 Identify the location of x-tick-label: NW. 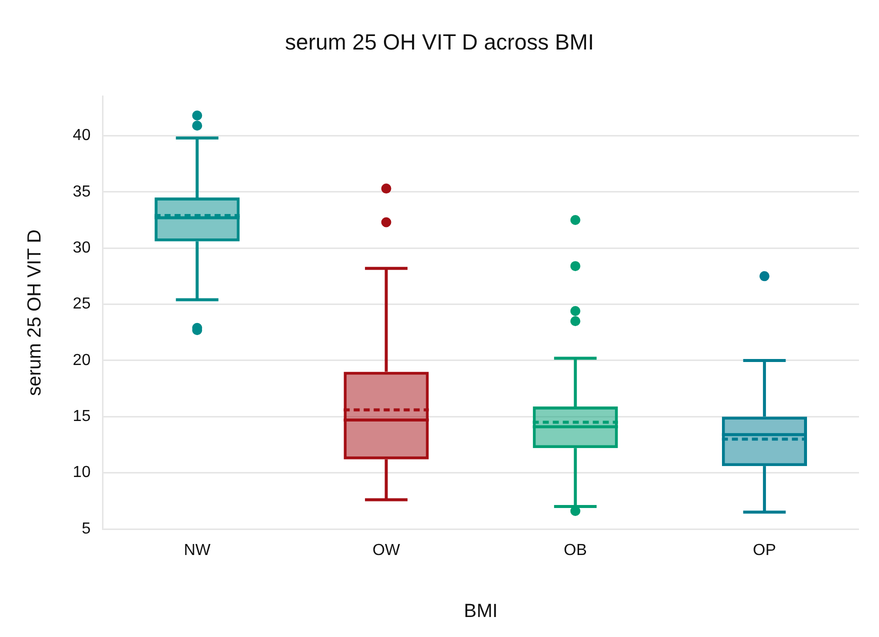
(198, 551).